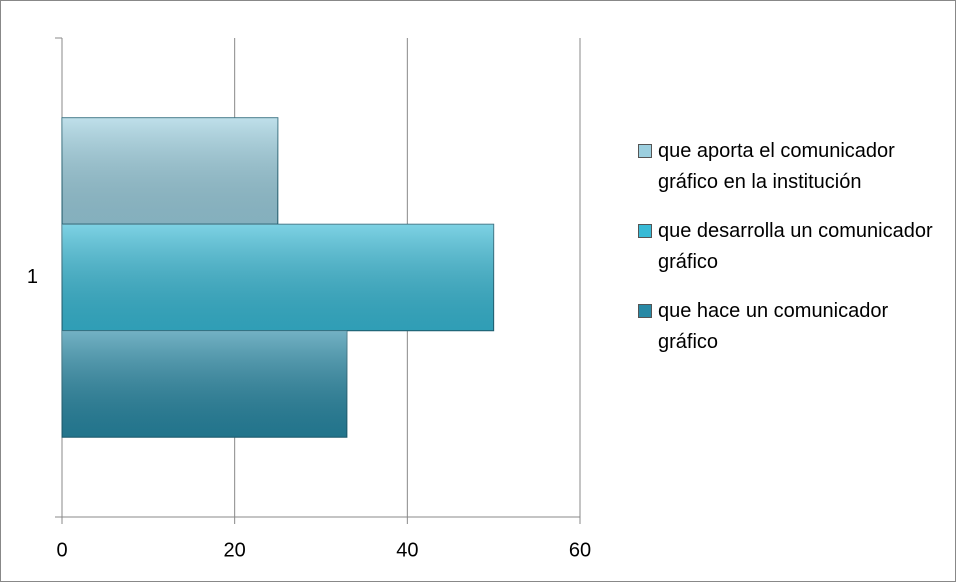 This screenshot has width=956, height=582. Describe the element at coordinates (773, 326) in the screenshot. I see `legend-label: que hace un comunicador gráfico` at that location.